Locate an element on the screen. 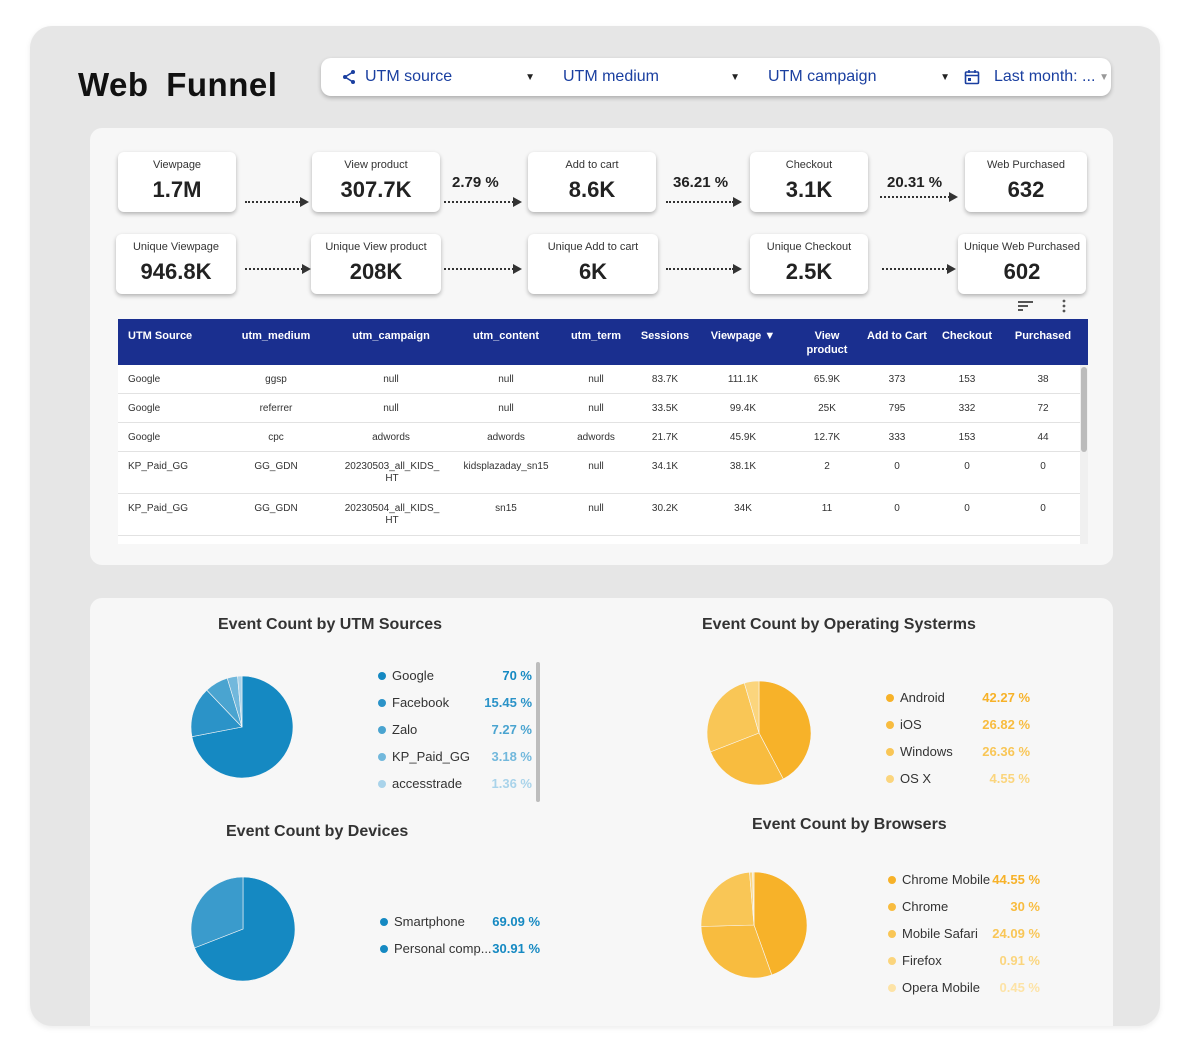  legend-item: accesstrade 1.36 % is located at coordinates (455, 789).